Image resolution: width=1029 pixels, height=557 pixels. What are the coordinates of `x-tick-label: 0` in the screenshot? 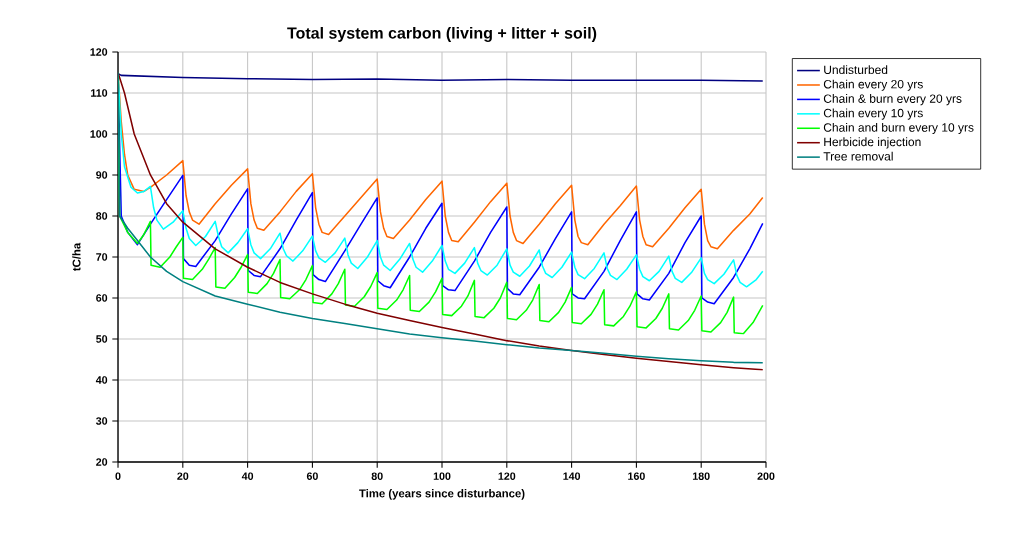 It's located at (118, 476).